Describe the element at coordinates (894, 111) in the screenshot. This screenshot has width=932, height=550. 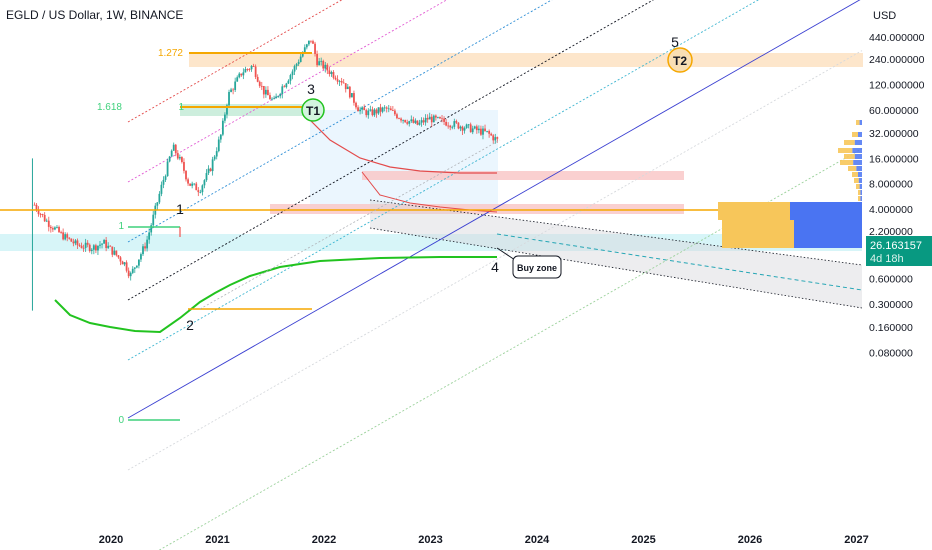
I see `price-tick: 60.000000` at that location.